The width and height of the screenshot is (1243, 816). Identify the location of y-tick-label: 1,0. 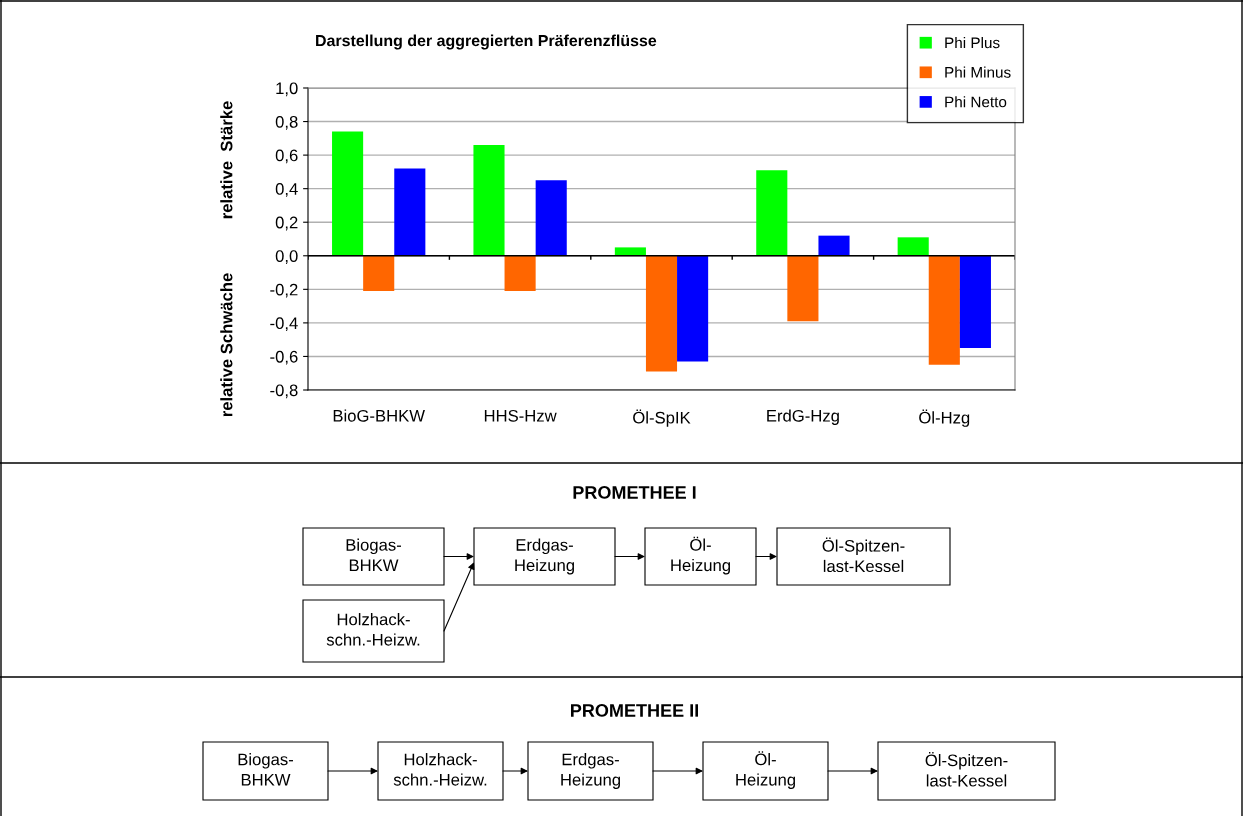
(287, 89).